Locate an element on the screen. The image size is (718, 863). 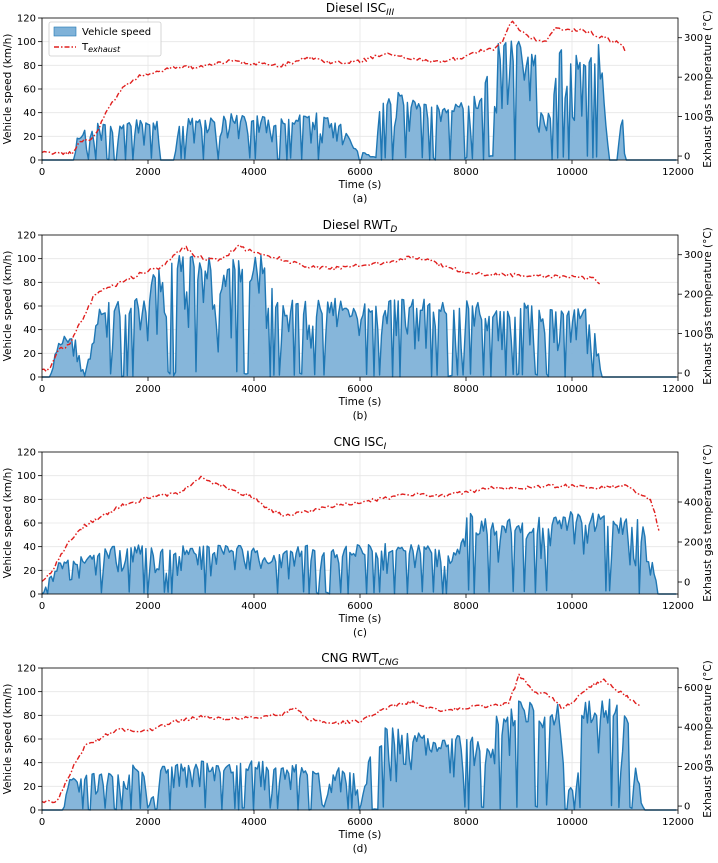
legend-temp-label: Texhaust is located at coordinates (101, 48).